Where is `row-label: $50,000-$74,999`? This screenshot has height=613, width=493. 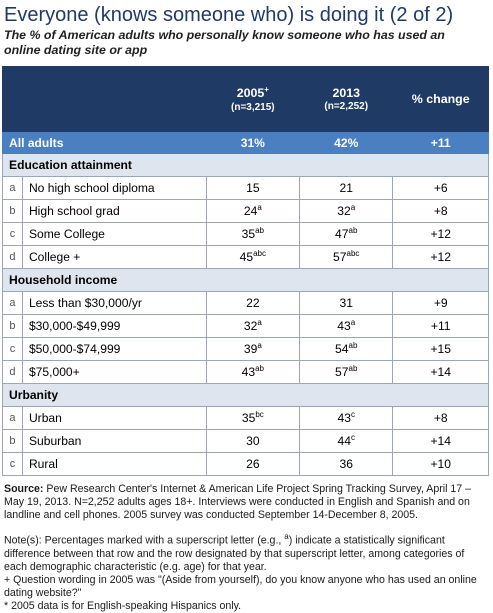
row-label: $50,000-$74,999 is located at coordinates (114, 349).